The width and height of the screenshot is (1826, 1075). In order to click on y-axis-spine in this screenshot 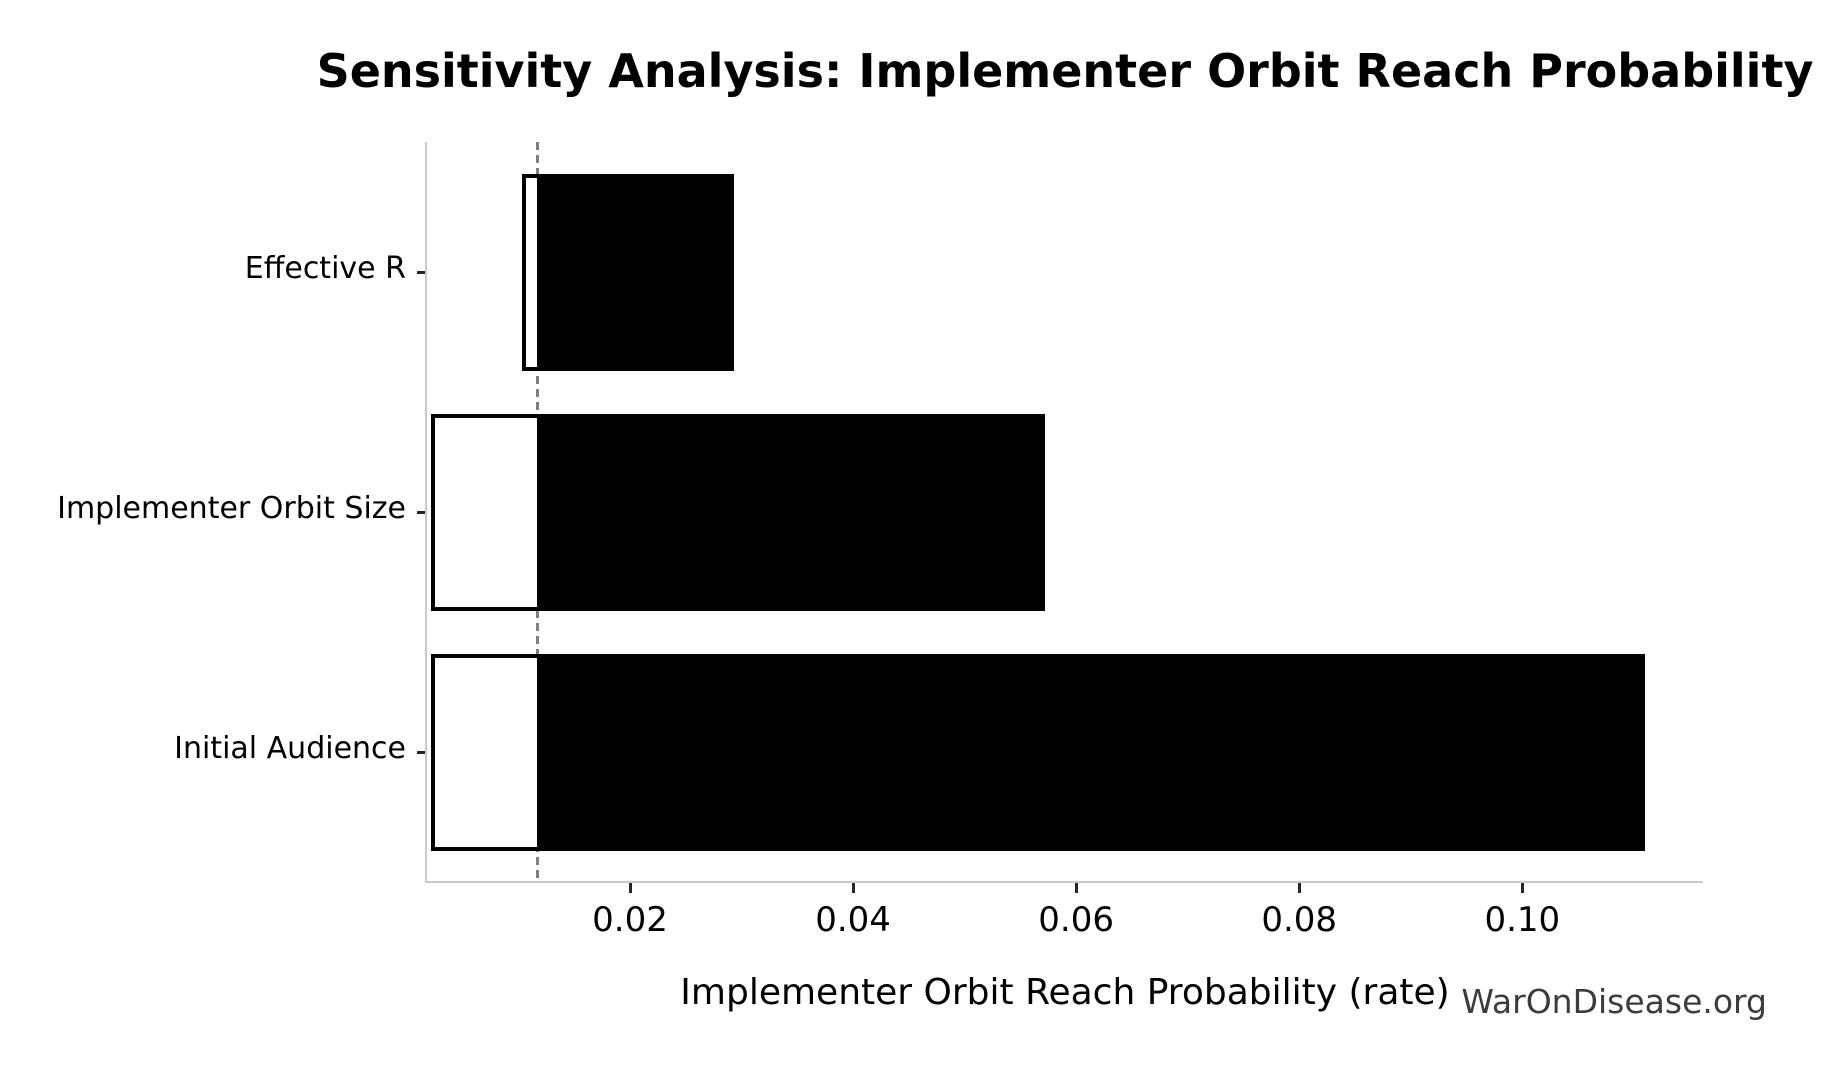, I will do `click(426, 512)`.